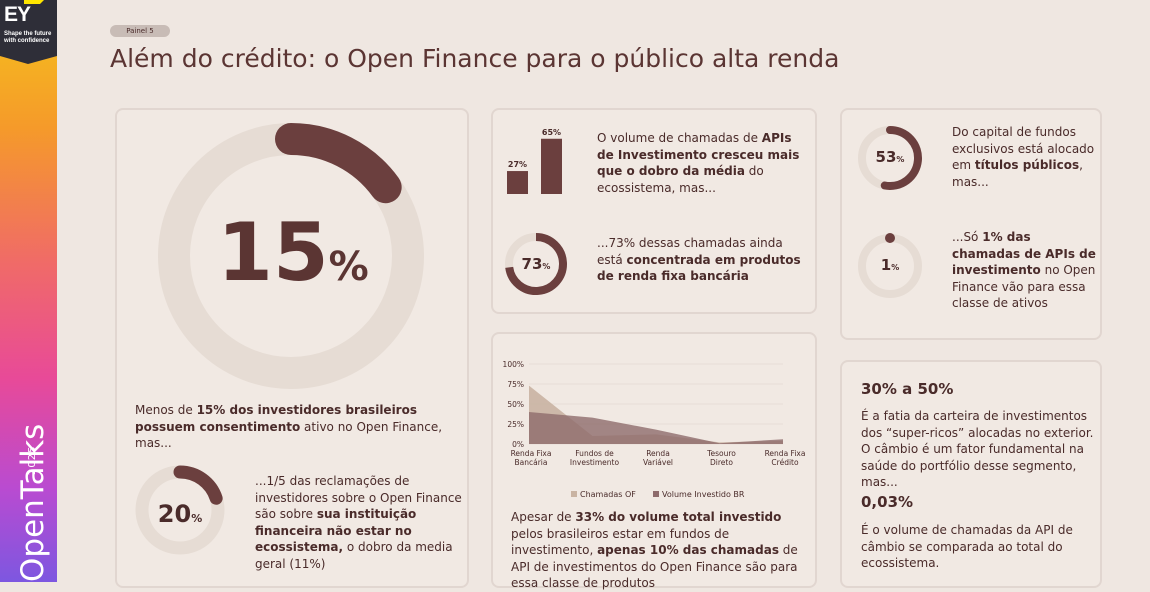  What do you see at coordinates (515, 404) in the screenshot?
I see `y-tick-label: 50%` at bounding box center [515, 404].